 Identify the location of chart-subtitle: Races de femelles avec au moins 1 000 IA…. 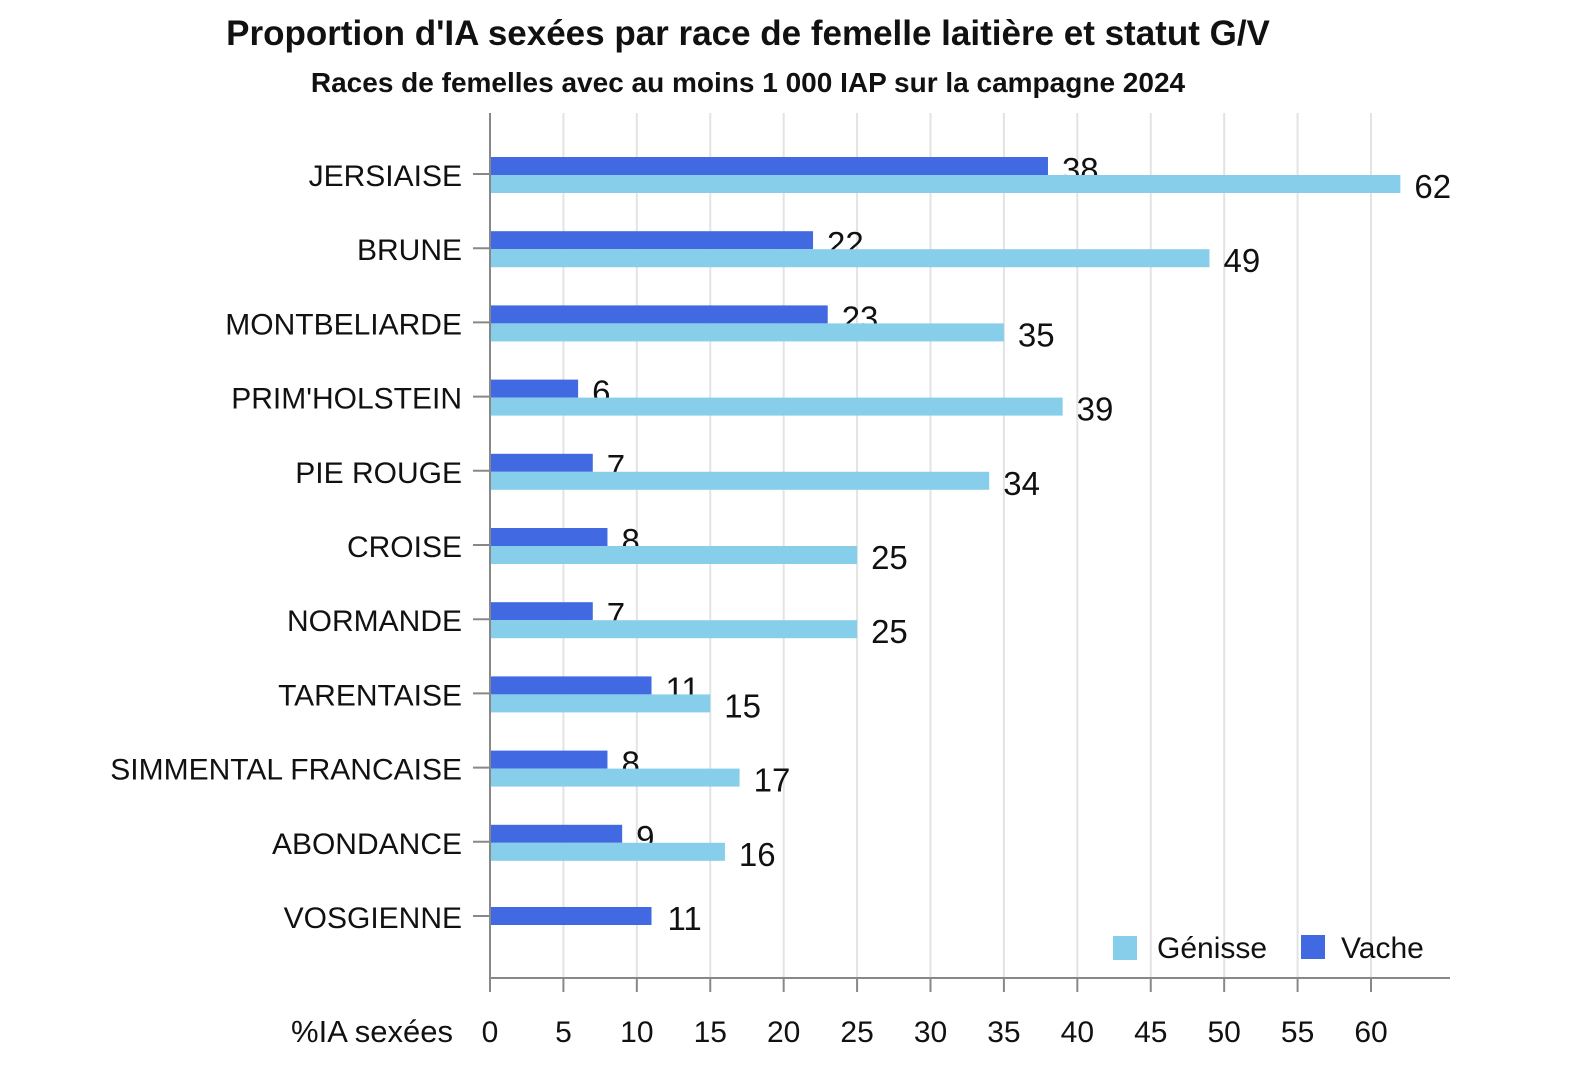
(748, 82).